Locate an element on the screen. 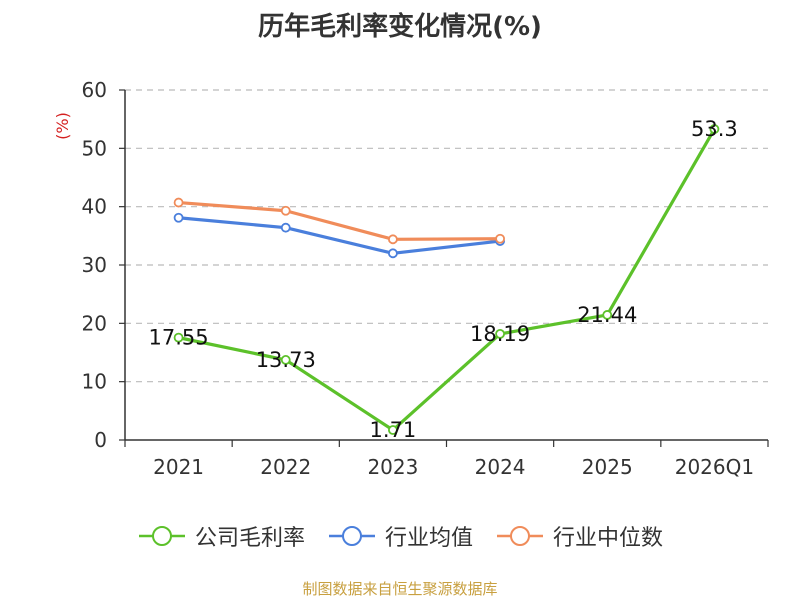  data-label: 21.44 is located at coordinates (607, 315).